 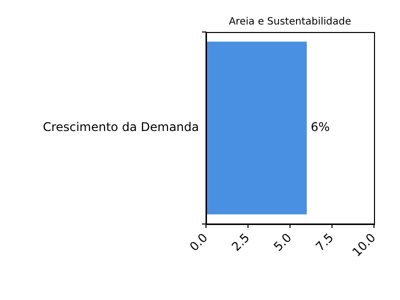 What do you see at coordinates (120, 127) in the screenshot?
I see `y-tick-label: Crescimento da Demanda` at bounding box center [120, 127].